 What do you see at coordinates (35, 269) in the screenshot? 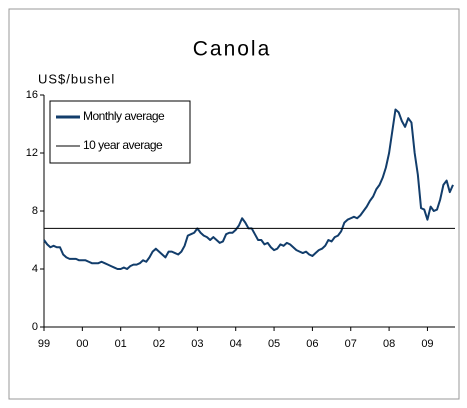
I see `y-tick-label: 4` at bounding box center [35, 269].